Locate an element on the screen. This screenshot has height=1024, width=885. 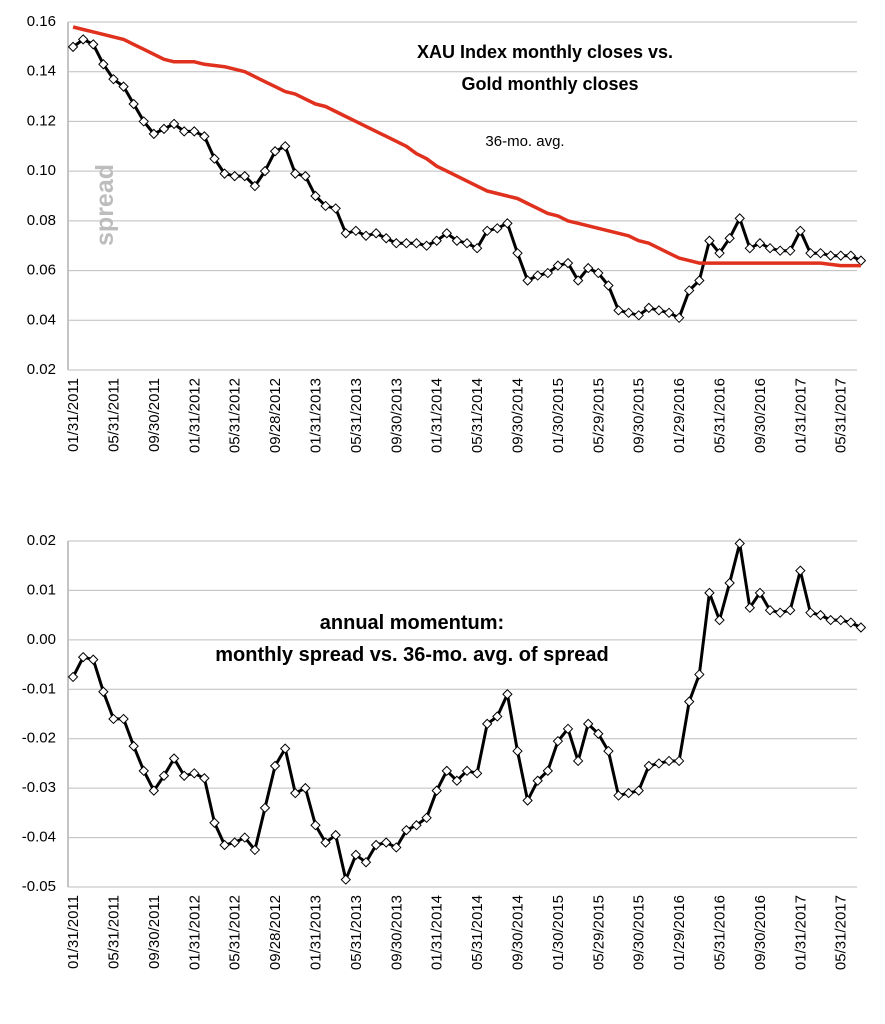
x-tick-label: 09/30/2015 is located at coordinates (639, 932).